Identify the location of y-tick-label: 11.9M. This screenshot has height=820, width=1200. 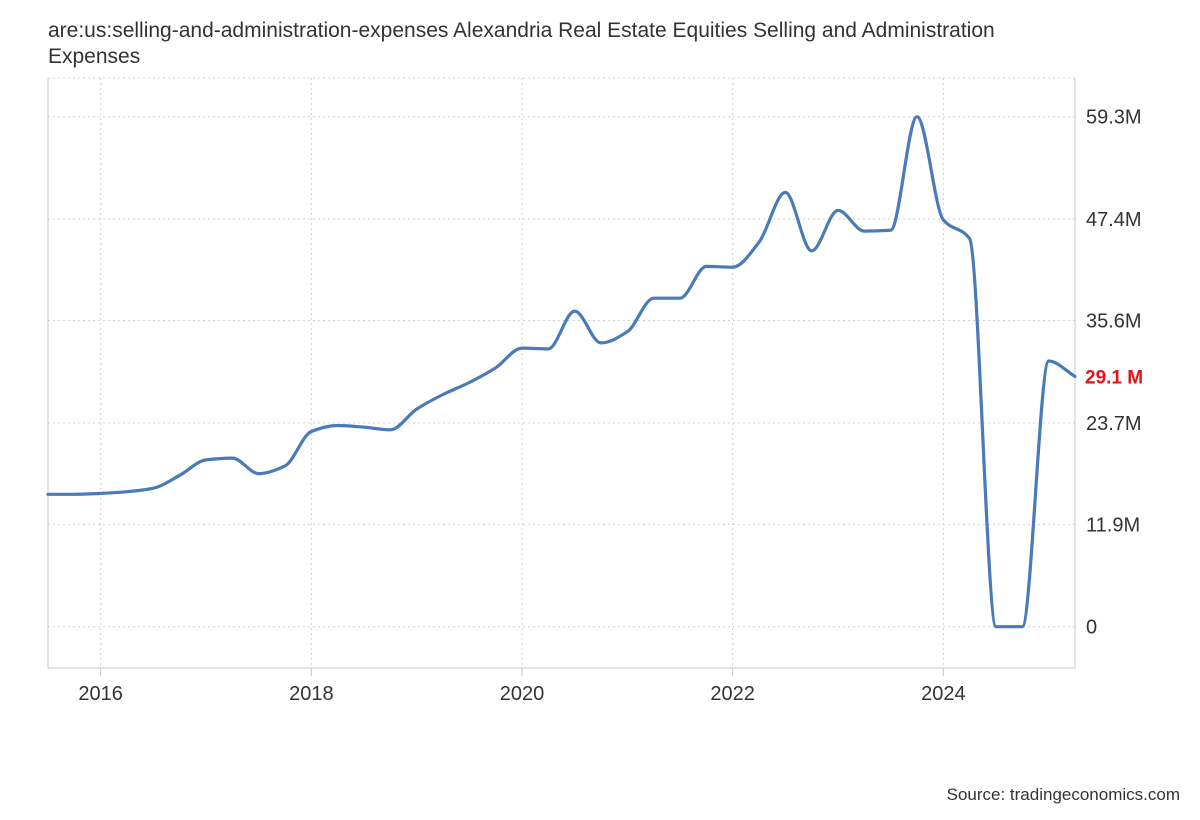
(1113, 525).